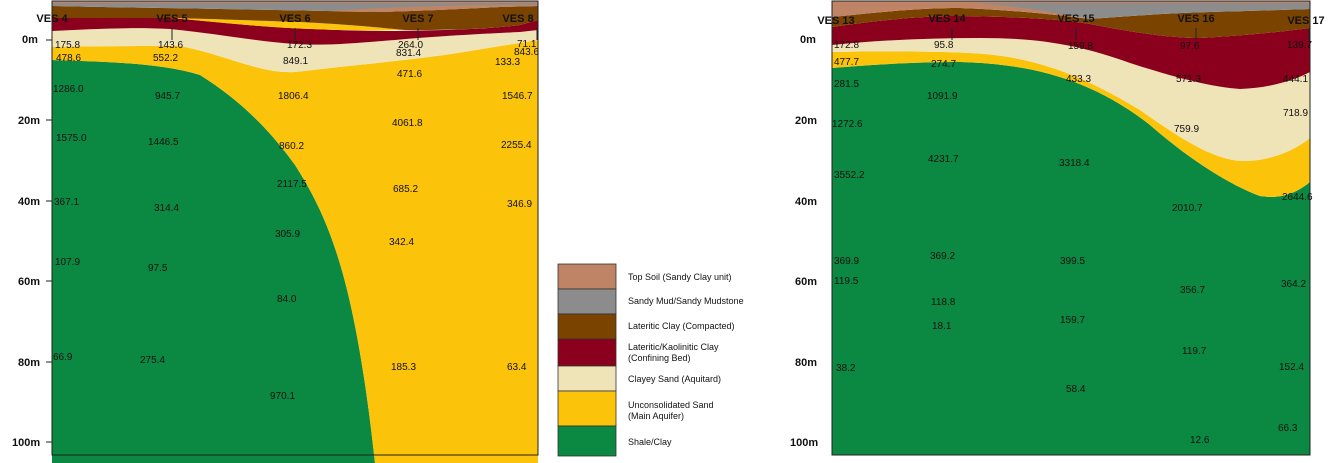 The image size is (1338, 463). Describe the element at coordinates (526, 52) in the screenshot. I see `resistivity-value: 843.6` at that location.